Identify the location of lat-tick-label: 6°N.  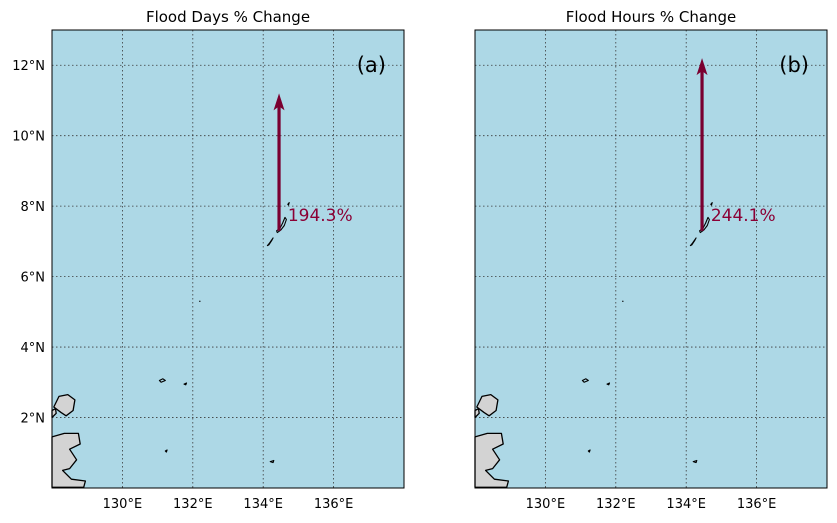
(33, 278).